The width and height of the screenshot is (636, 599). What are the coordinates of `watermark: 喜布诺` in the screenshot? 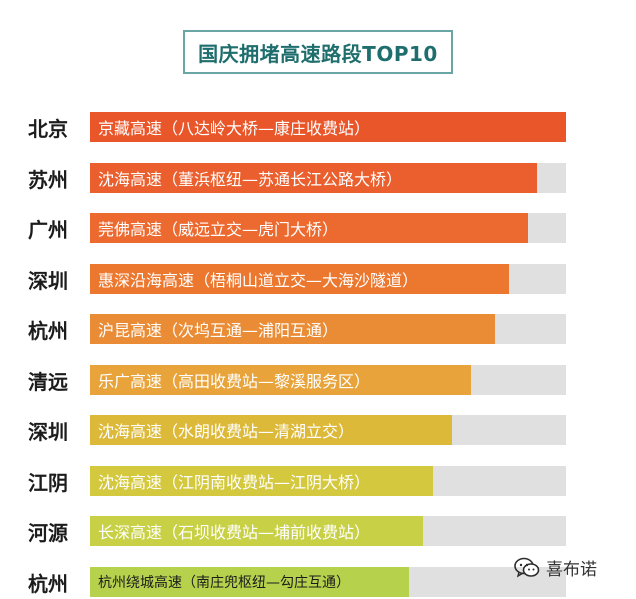 It's located at (555, 567).